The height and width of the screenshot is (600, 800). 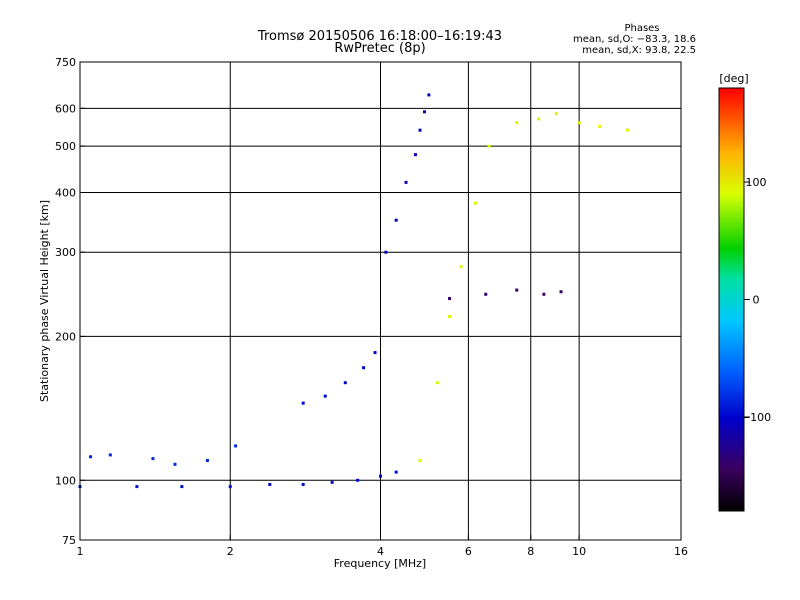 What do you see at coordinates (579, 551) in the screenshot?
I see `x-tick-label: 10` at bounding box center [579, 551].